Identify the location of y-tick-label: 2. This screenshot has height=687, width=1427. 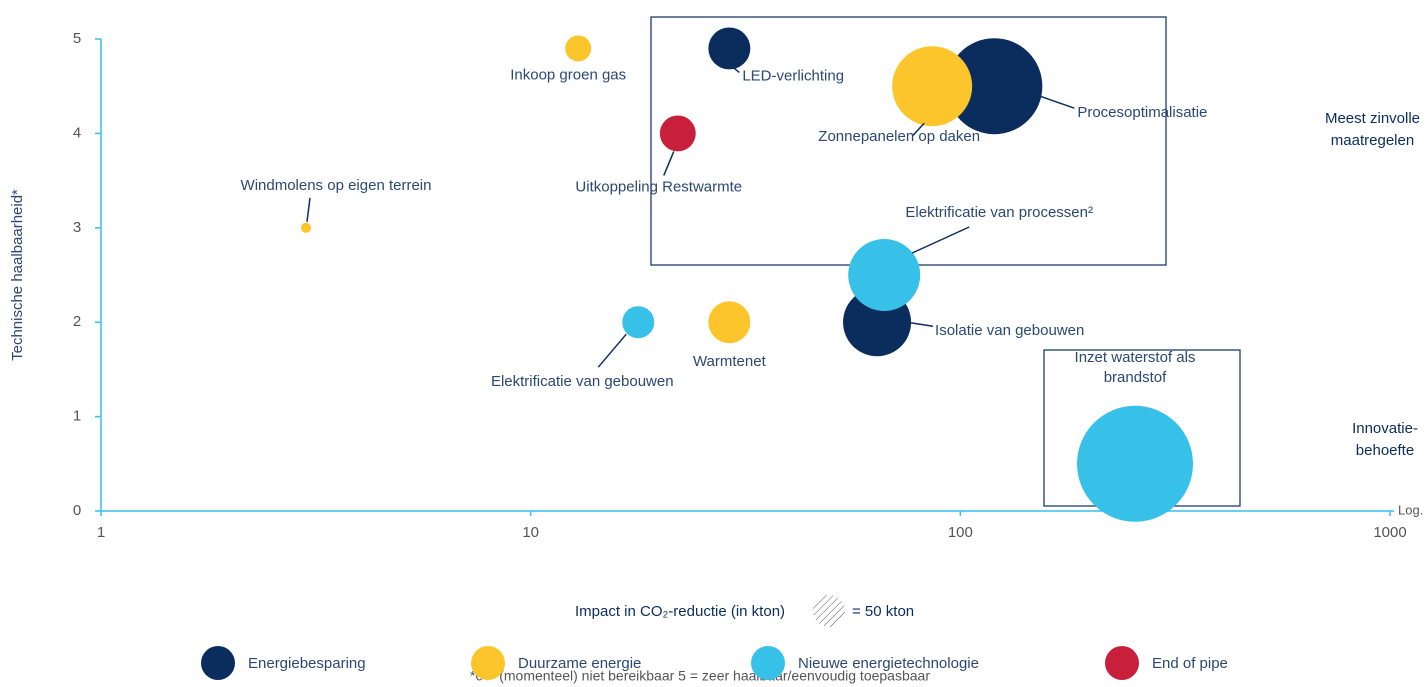
(77, 321).